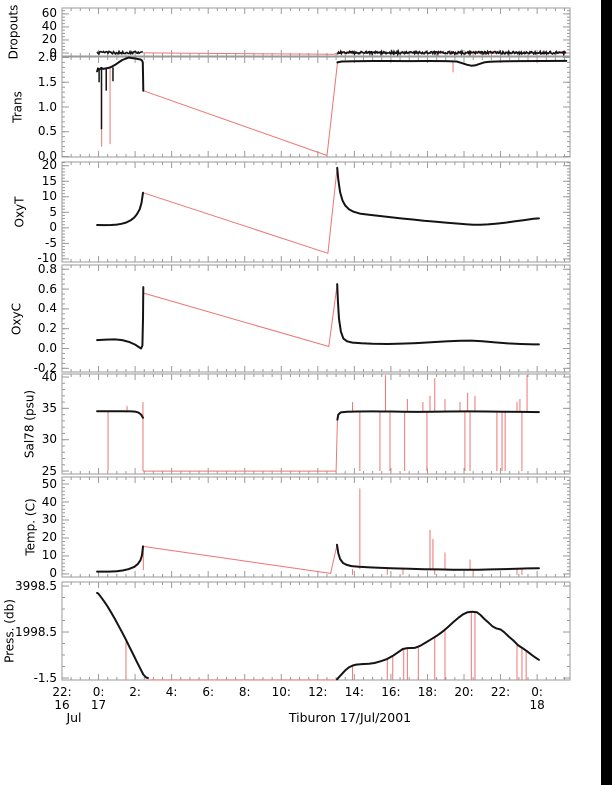 The image size is (612, 785). What do you see at coordinates (17, 107) in the screenshot?
I see `y-axis-title-trans: Trans` at bounding box center [17, 107].